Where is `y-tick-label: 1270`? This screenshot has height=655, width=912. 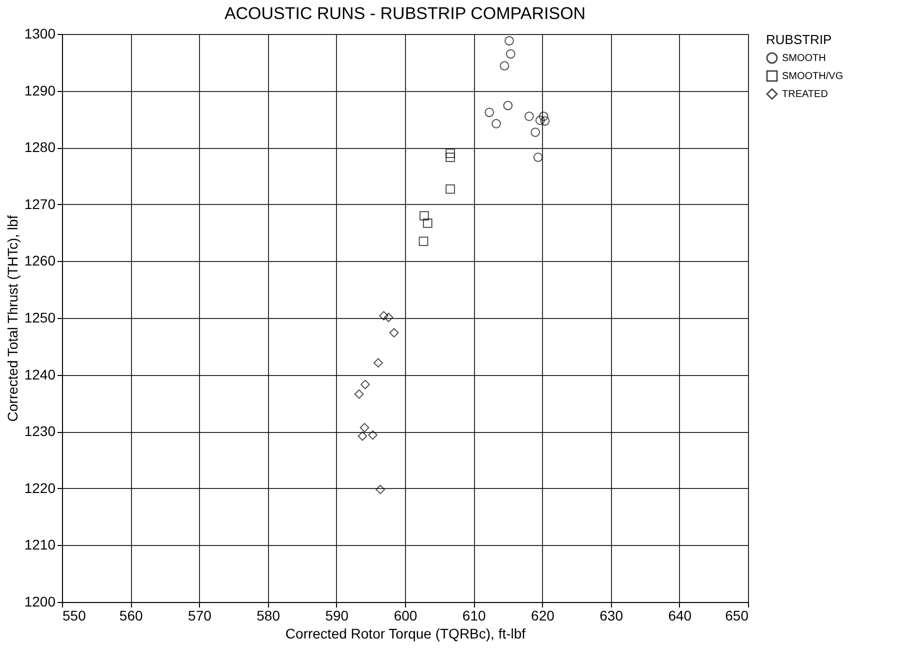
y-tick-label: 1270 is located at coordinates (40, 204).